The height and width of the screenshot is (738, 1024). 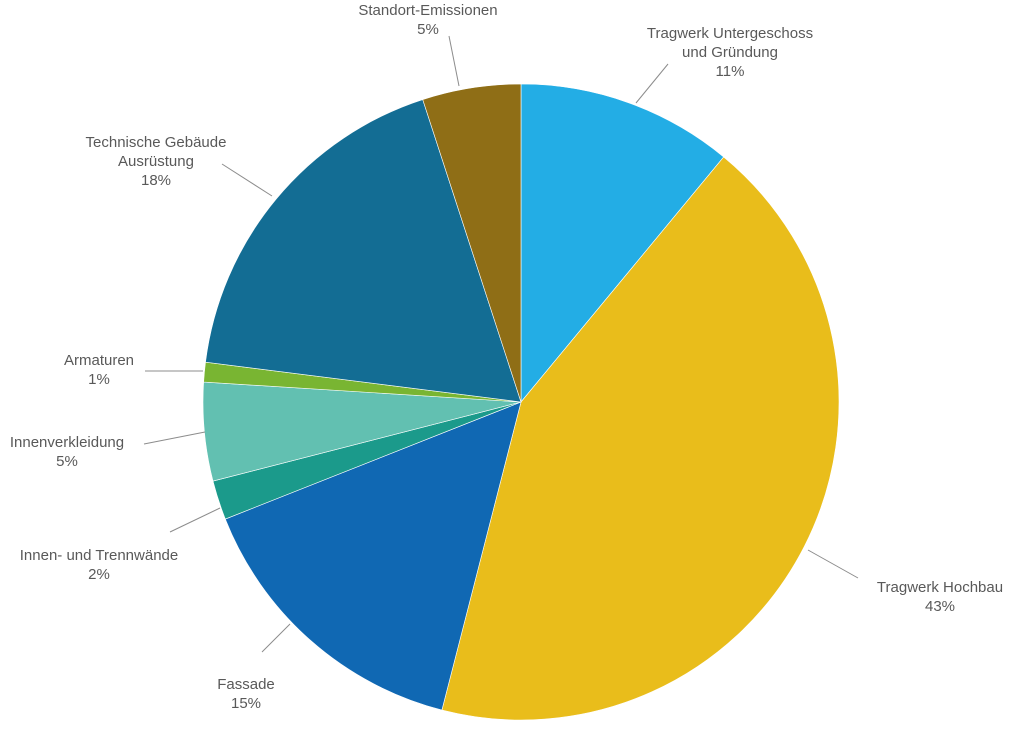 I want to click on slice-label-3: Fassade 15%, so click(x=246, y=694).